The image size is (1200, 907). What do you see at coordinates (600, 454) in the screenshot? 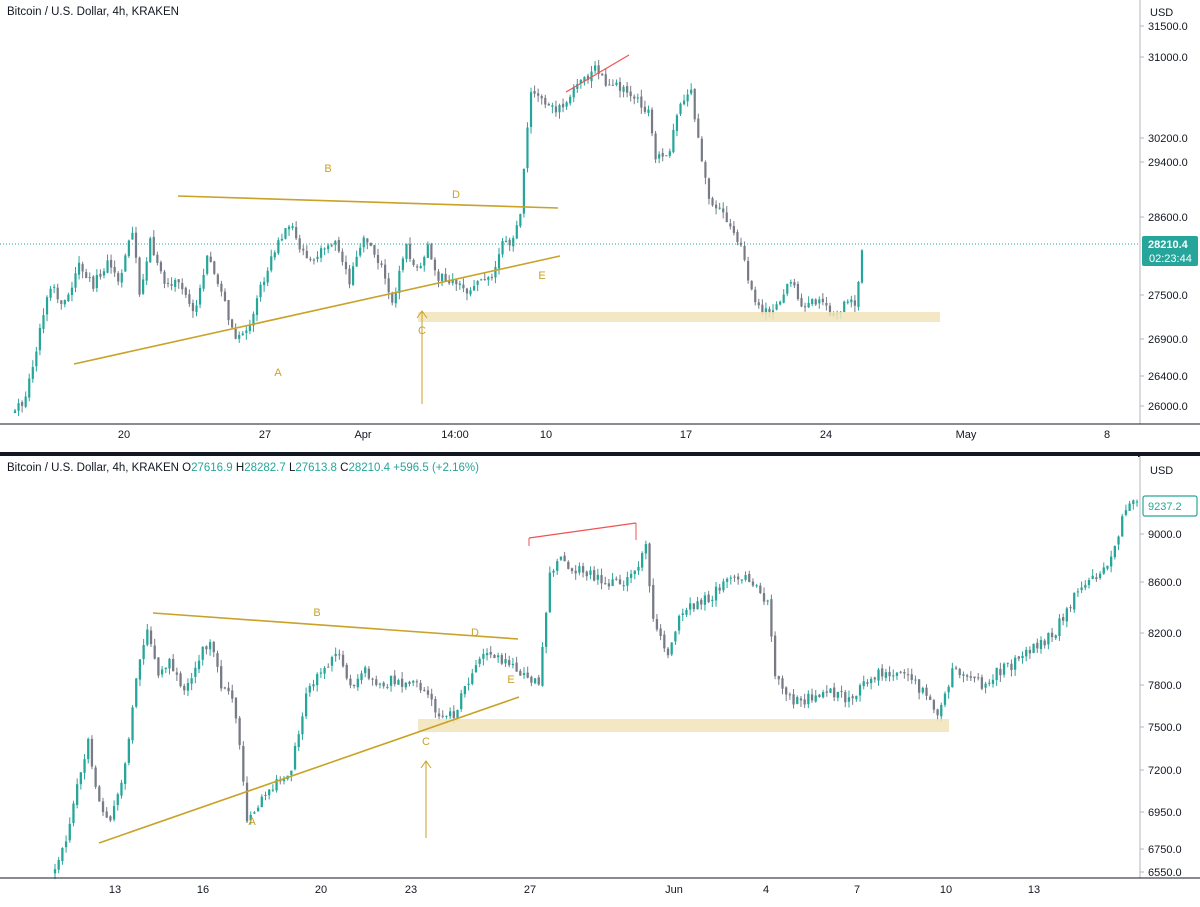
I see `pane-separator` at bounding box center [600, 454].